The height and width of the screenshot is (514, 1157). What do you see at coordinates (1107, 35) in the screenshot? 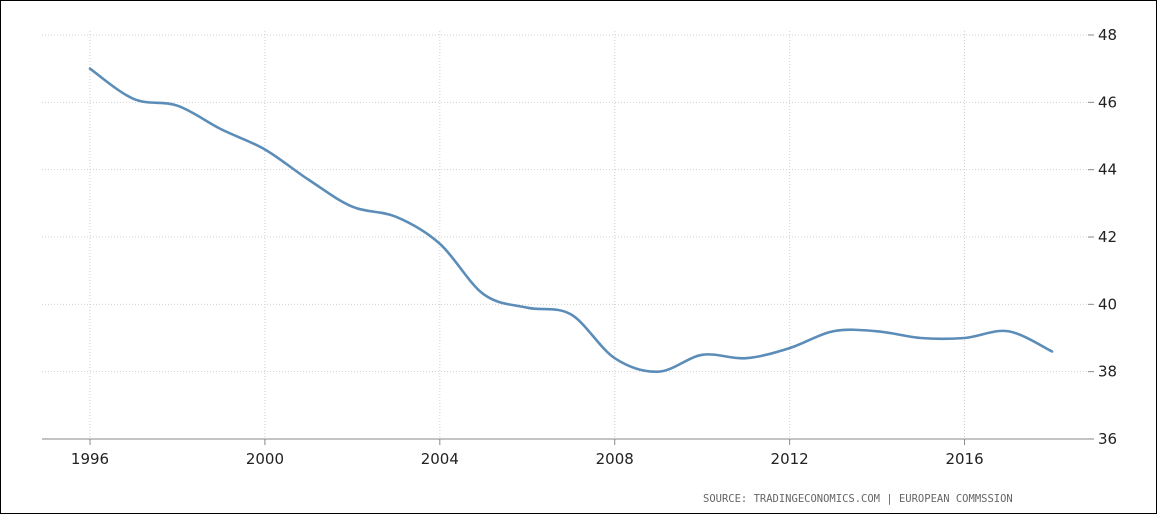
I see `y-tick-label-48: 48` at bounding box center [1107, 35].